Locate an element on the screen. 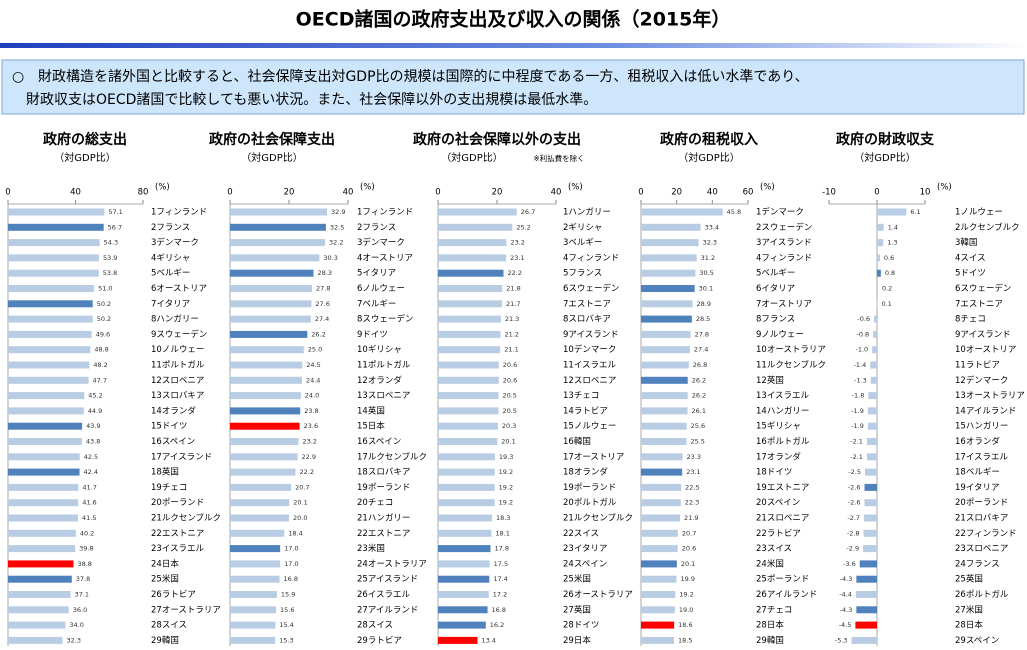 Image resolution: width=1027 pixels, height=650 pixels. value-label: 47.7 is located at coordinates (99, 380).